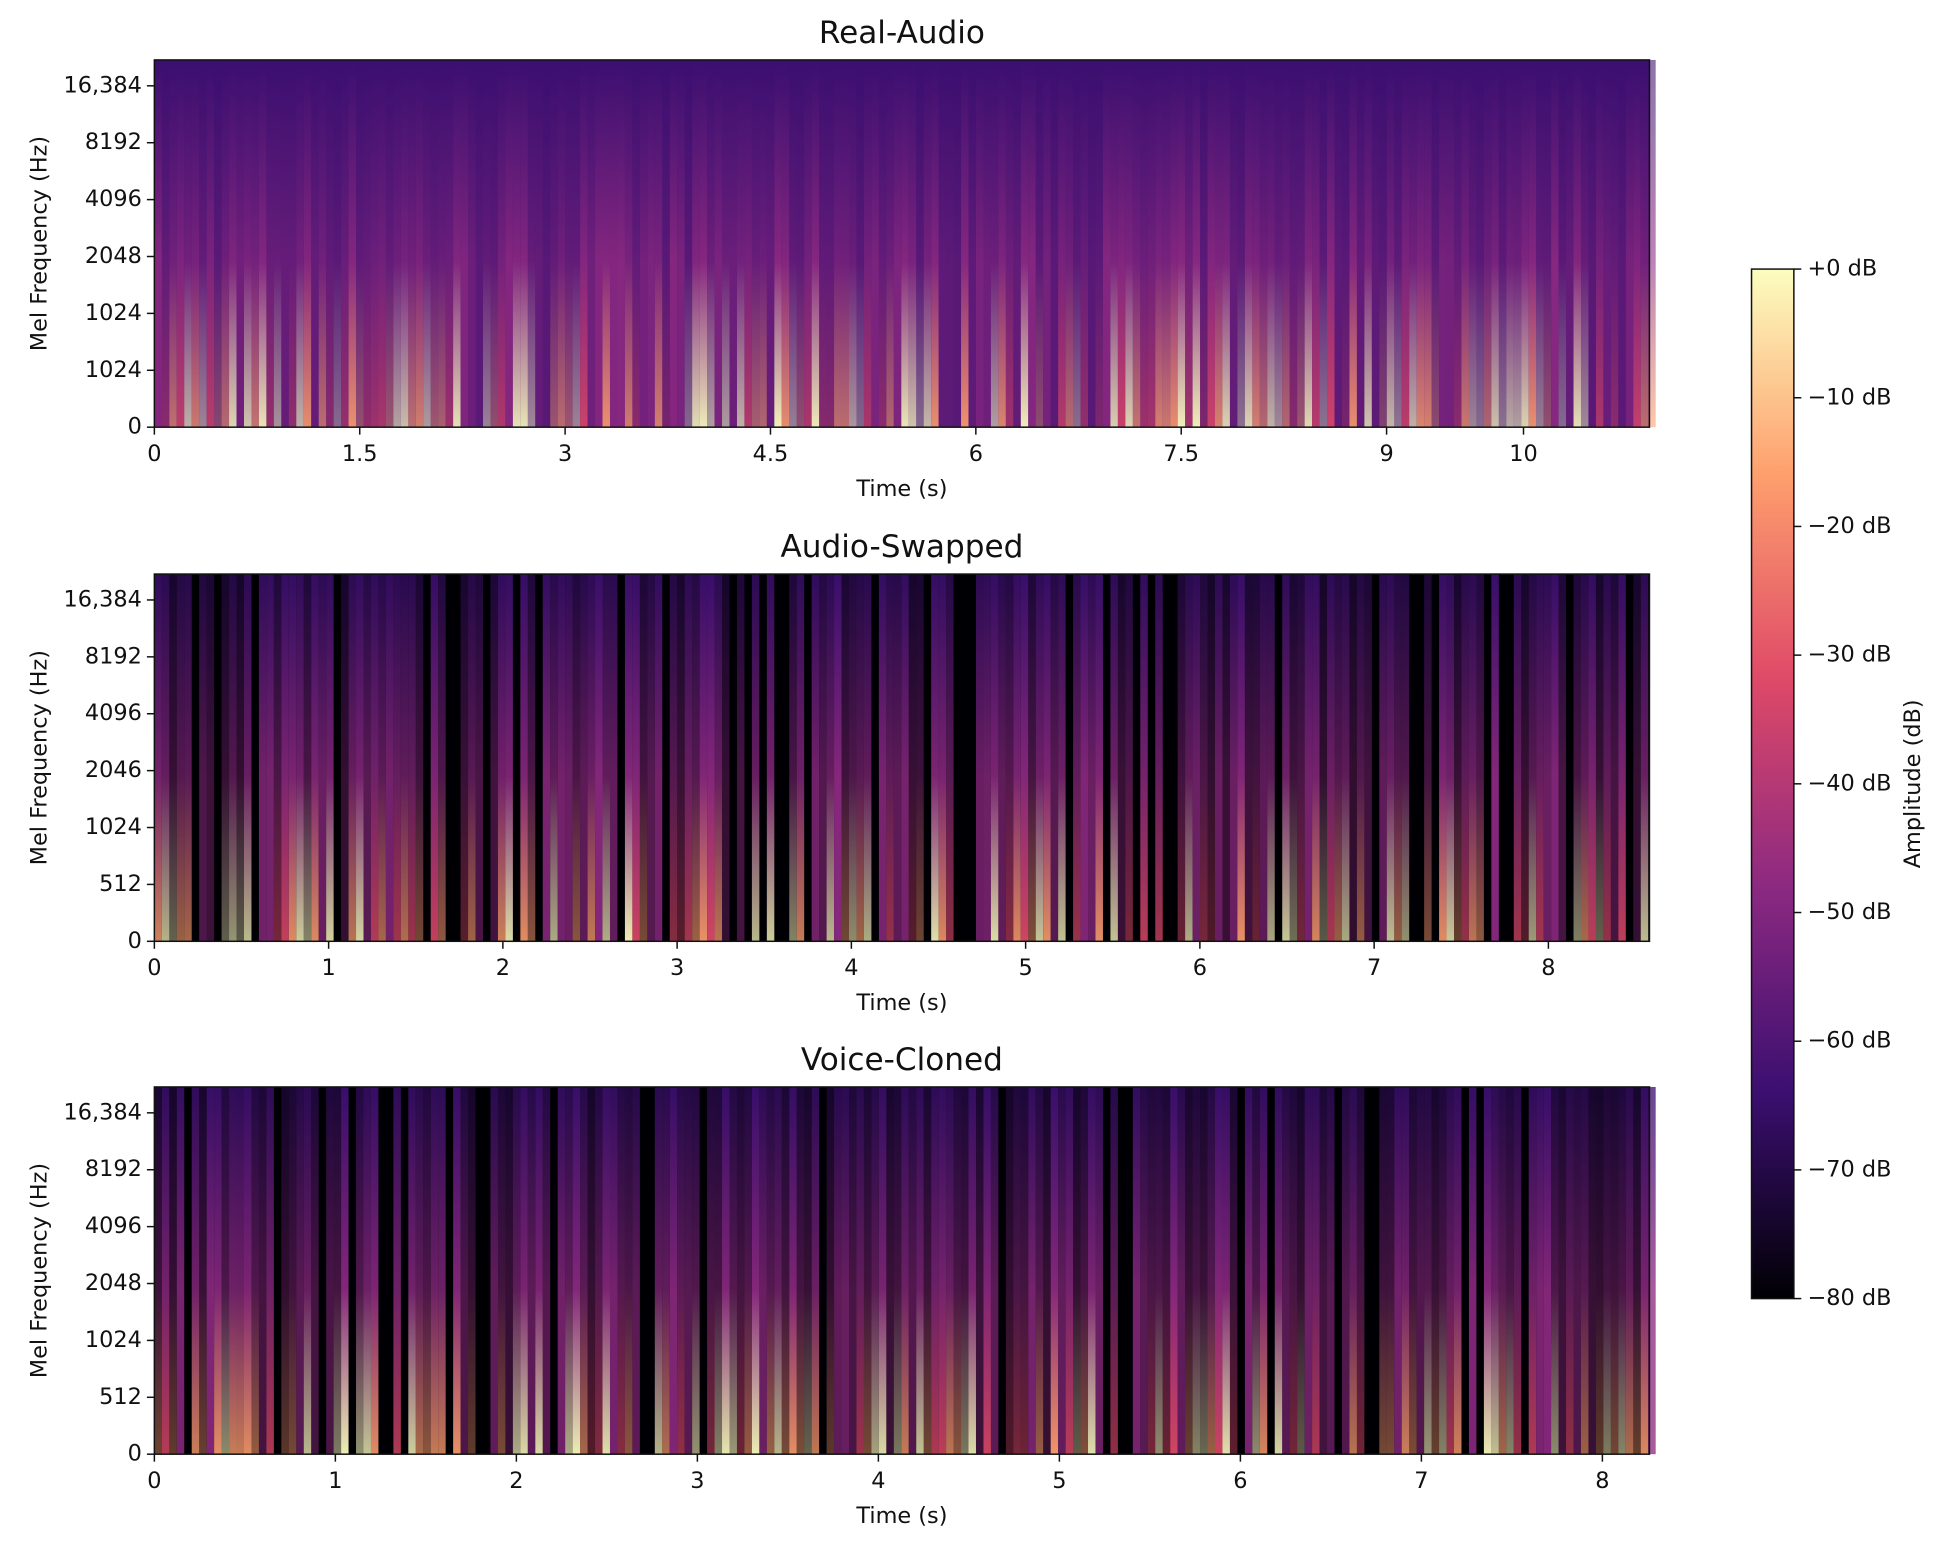 The height and width of the screenshot is (1544, 1942). I want to click on y-tick-label: 512, so click(120, 884).